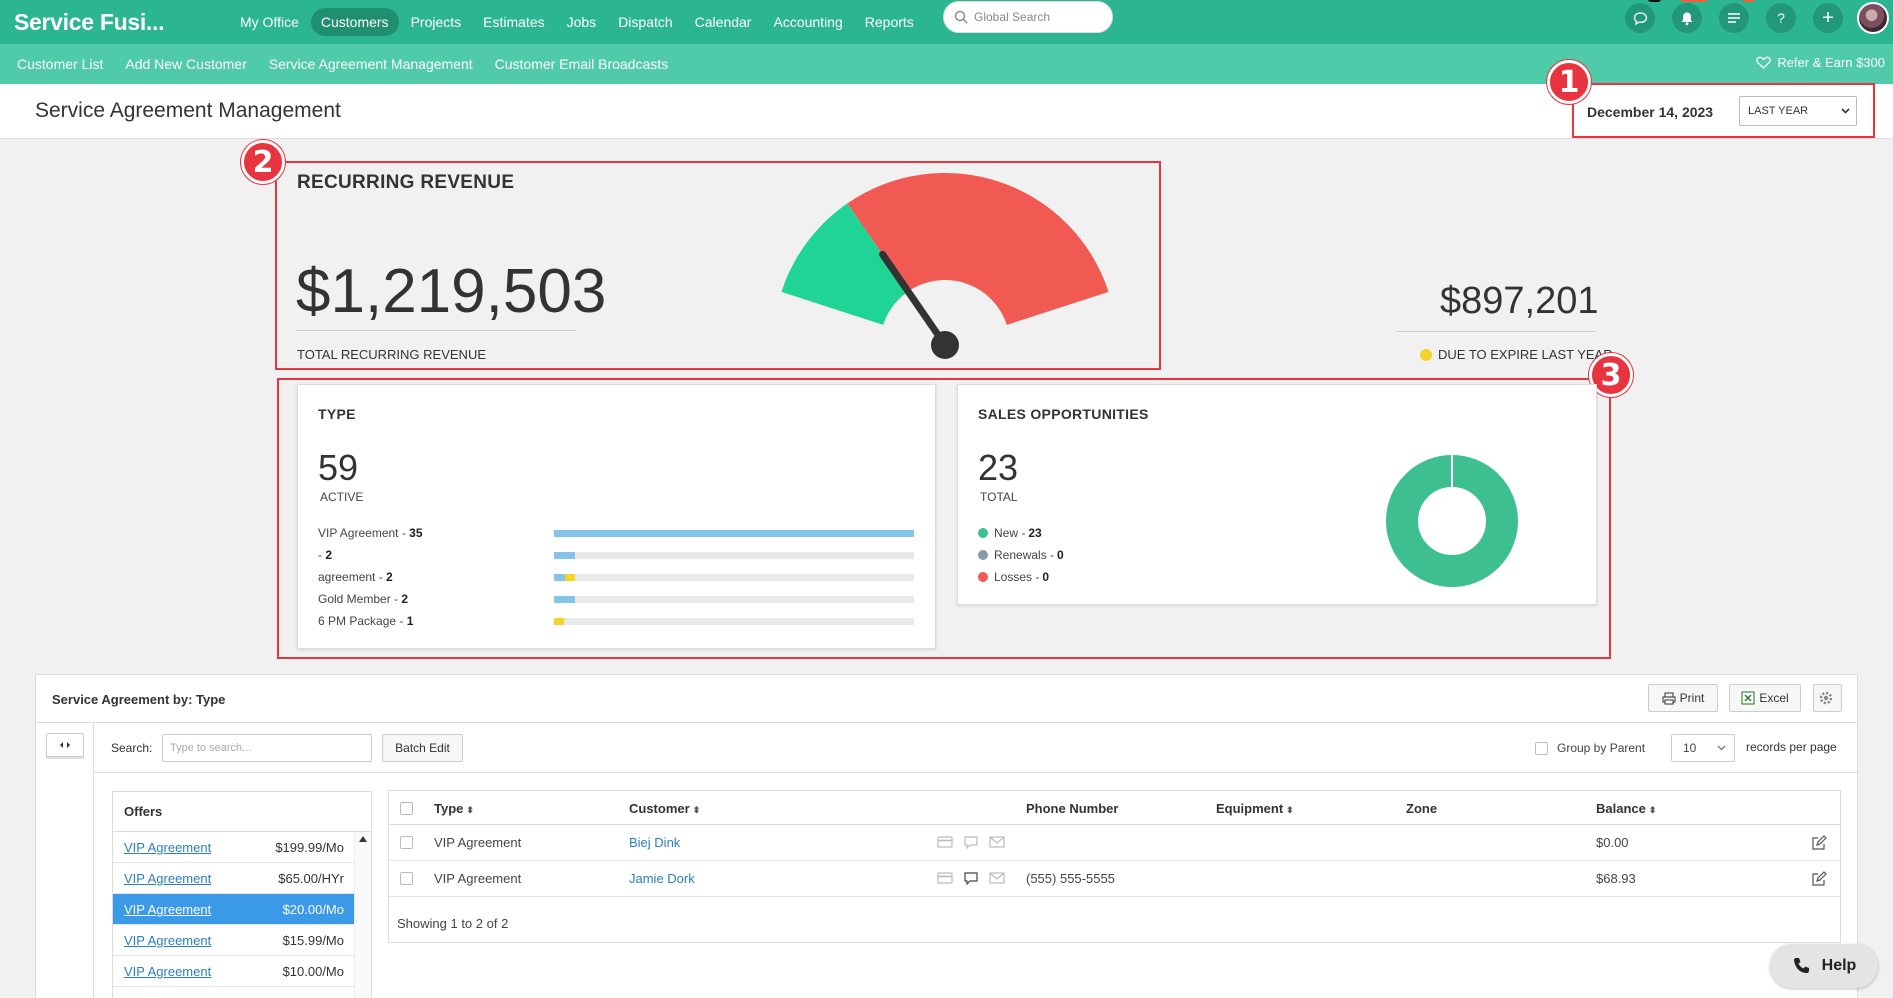 This screenshot has width=1893, height=998. I want to click on nav-projects: Projects, so click(436, 22).